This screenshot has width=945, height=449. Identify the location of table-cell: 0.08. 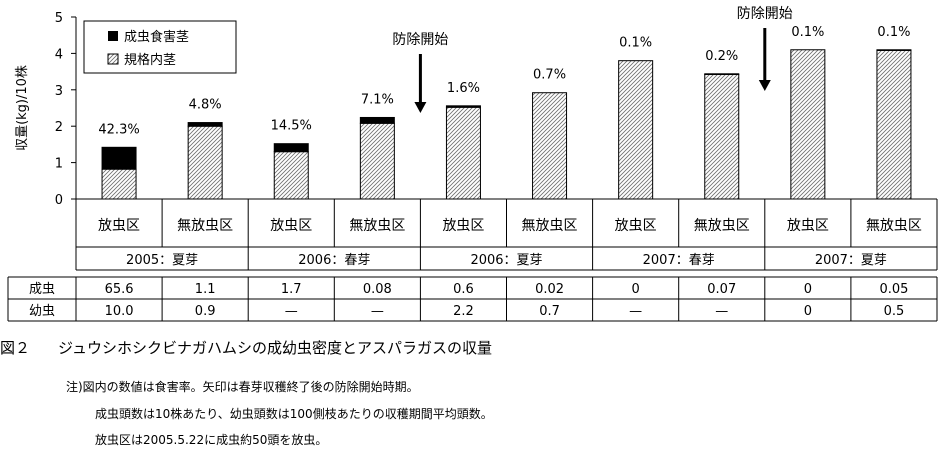
(377, 289).